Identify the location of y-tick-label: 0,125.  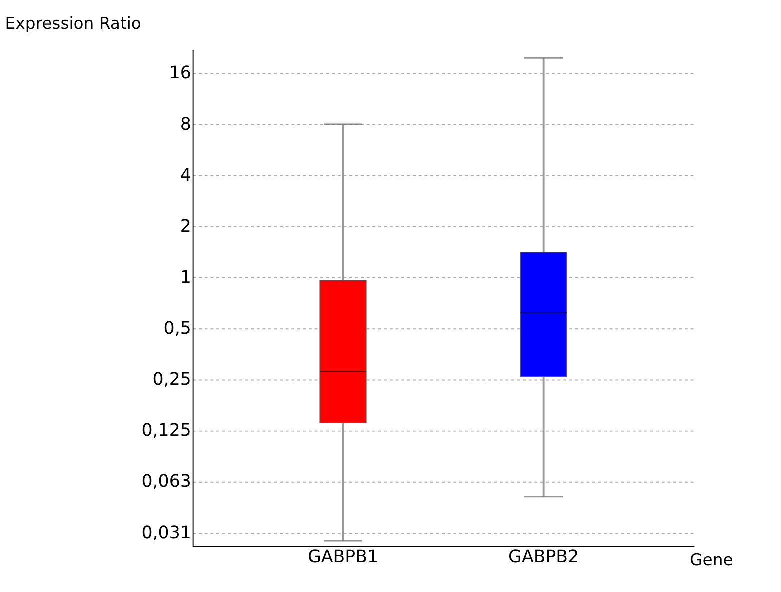
(167, 431).